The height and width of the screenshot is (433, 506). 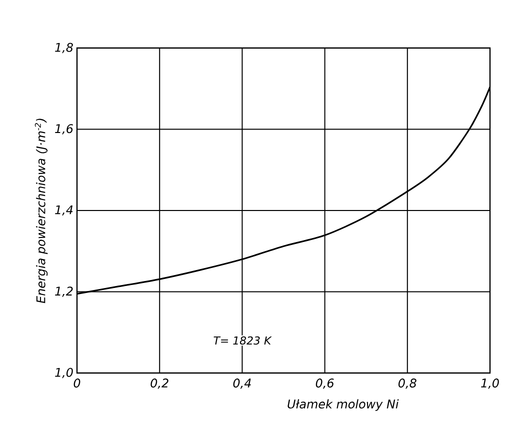 What do you see at coordinates (64, 210) in the screenshot?
I see `y-tick-label: 1,4` at bounding box center [64, 210].